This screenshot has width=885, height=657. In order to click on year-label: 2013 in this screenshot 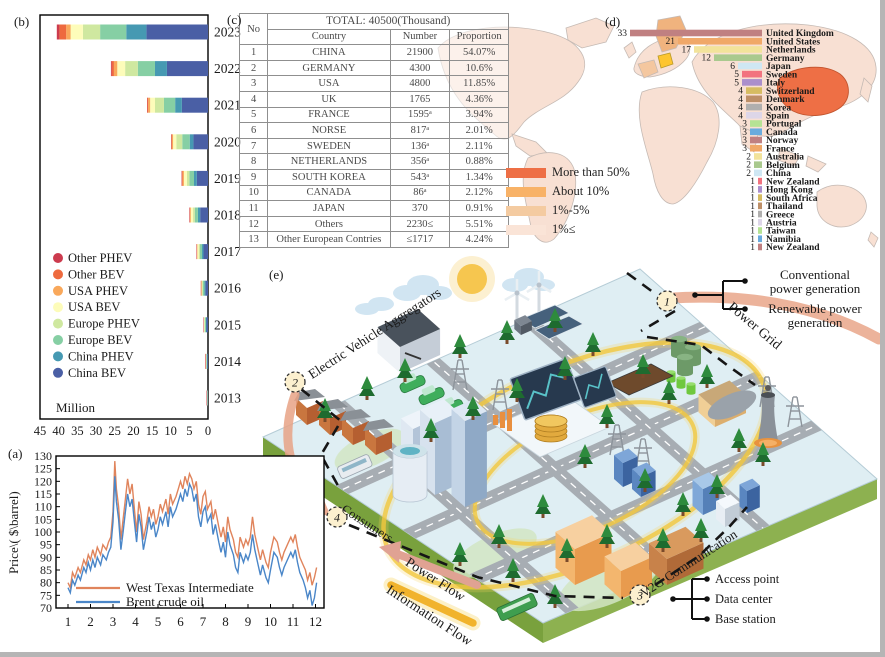, I will do `click(227, 398)`.